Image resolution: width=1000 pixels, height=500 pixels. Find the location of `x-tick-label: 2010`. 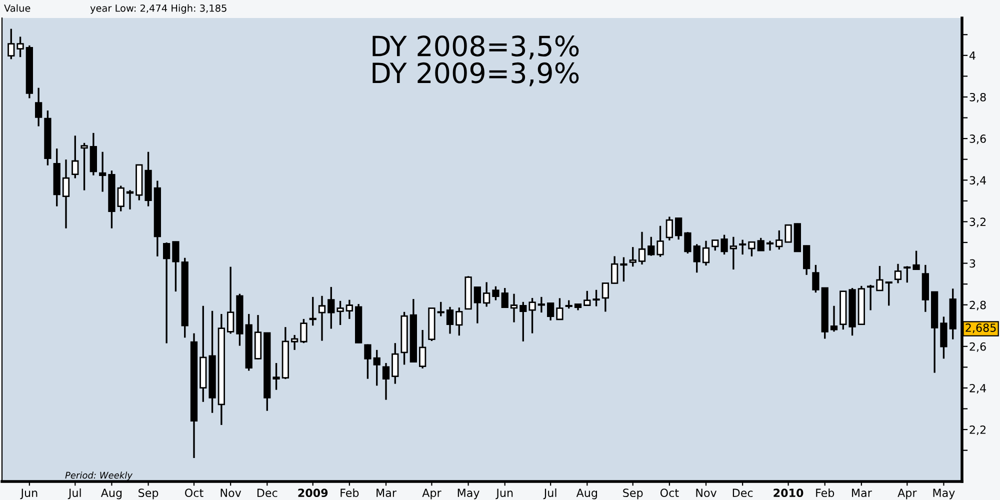

x-tick-label: 2010 is located at coordinates (789, 493).